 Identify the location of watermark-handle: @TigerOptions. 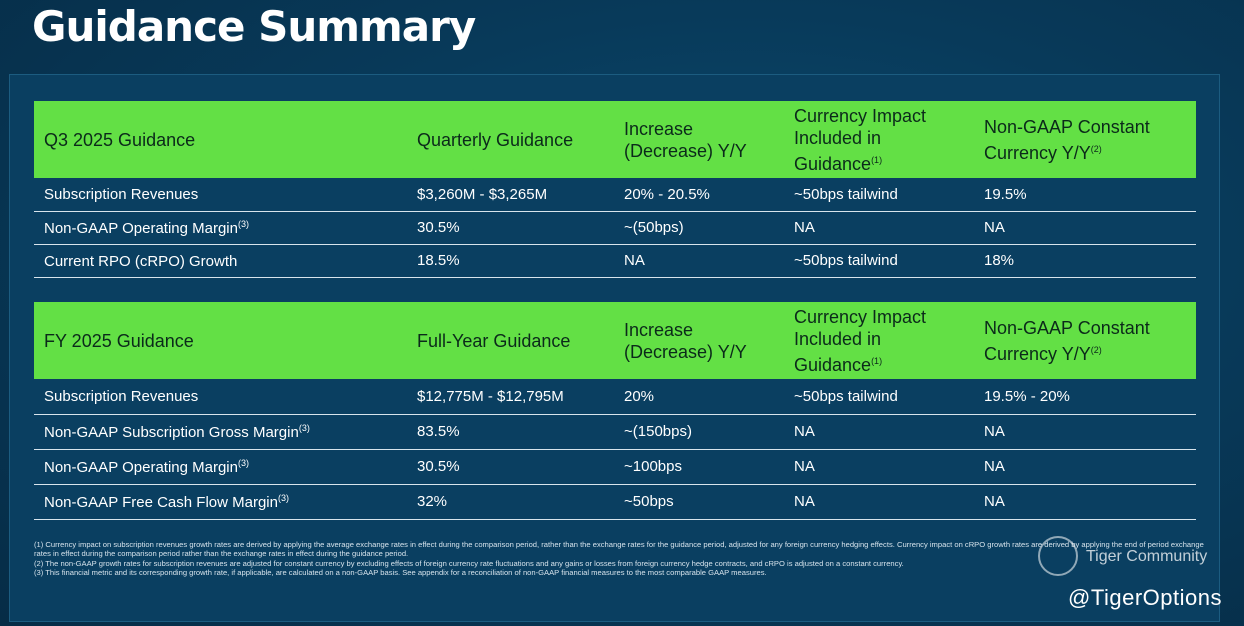
(1145, 597).